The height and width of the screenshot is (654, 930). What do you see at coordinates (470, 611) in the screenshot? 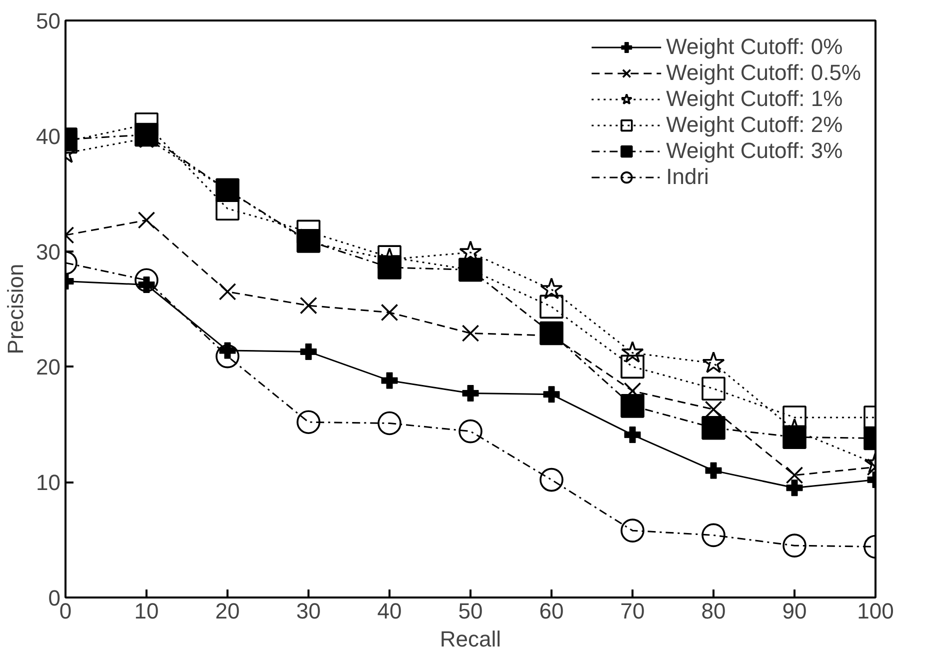
I see `x-tick-label: 50` at bounding box center [470, 611].